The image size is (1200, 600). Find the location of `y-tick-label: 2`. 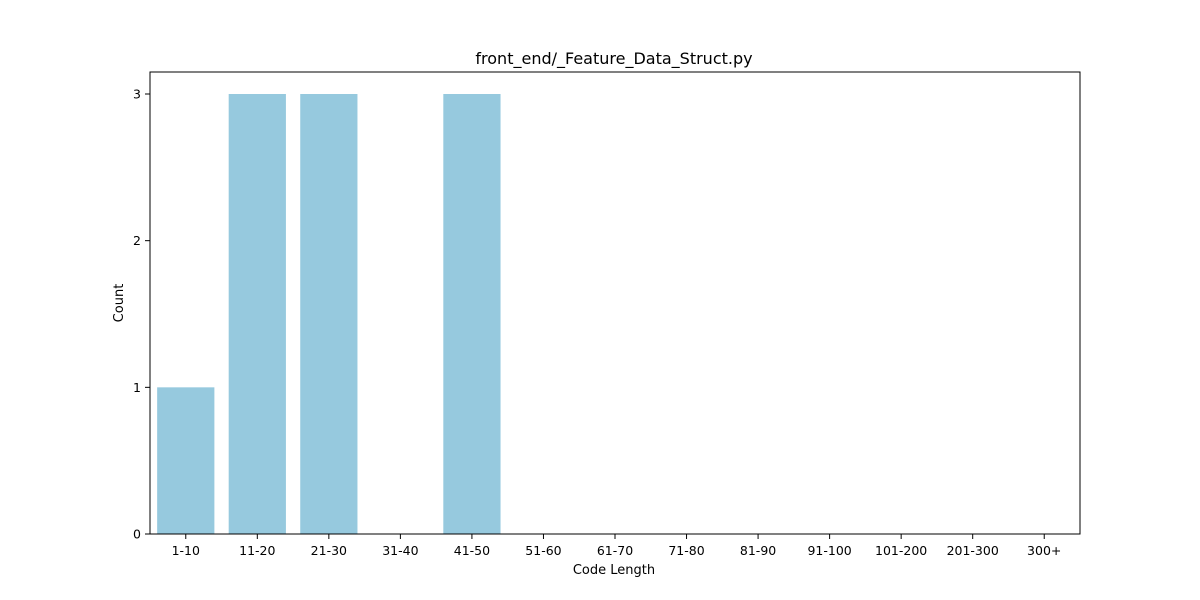

y-tick-label: 2 is located at coordinates (137, 240).